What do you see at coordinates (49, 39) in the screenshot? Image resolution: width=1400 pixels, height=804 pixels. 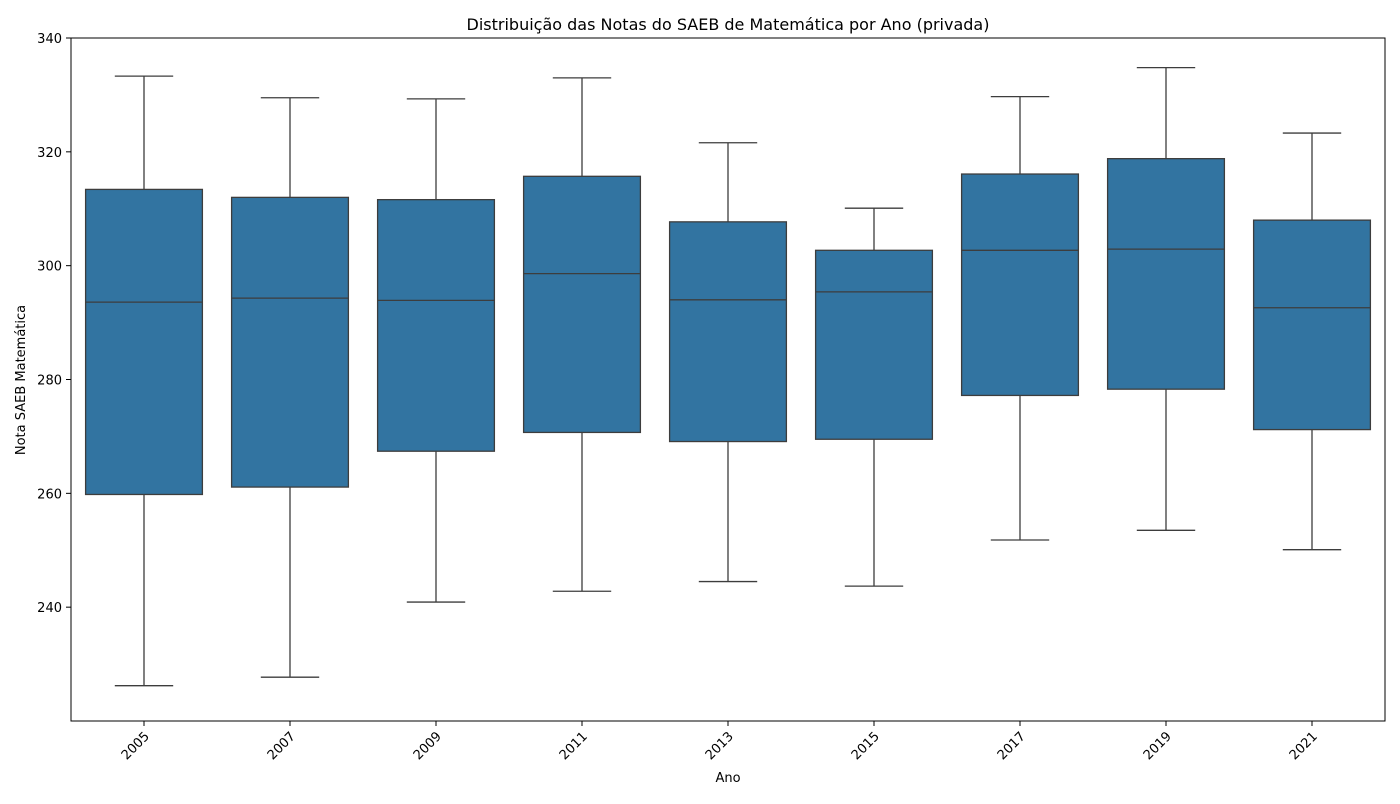 I see `y-tick-label-340: 340` at bounding box center [49, 39].